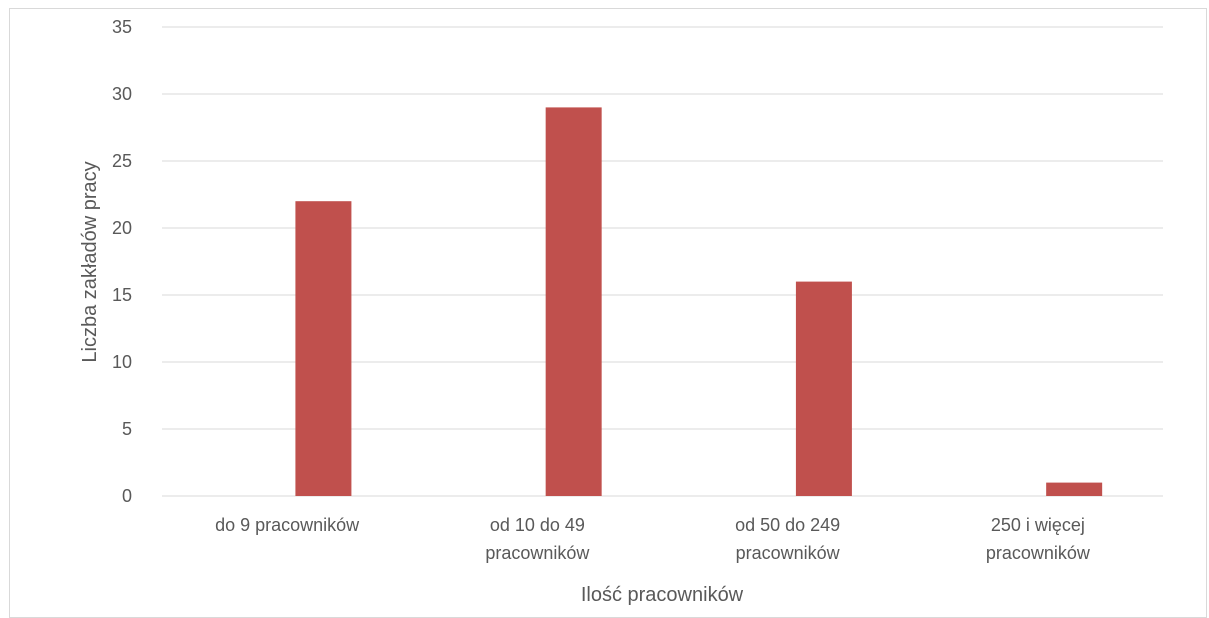 The width and height of the screenshot is (1209, 618). Describe the element at coordinates (127, 496) in the screenshot. I see `y-tick-label: 0` at that location.